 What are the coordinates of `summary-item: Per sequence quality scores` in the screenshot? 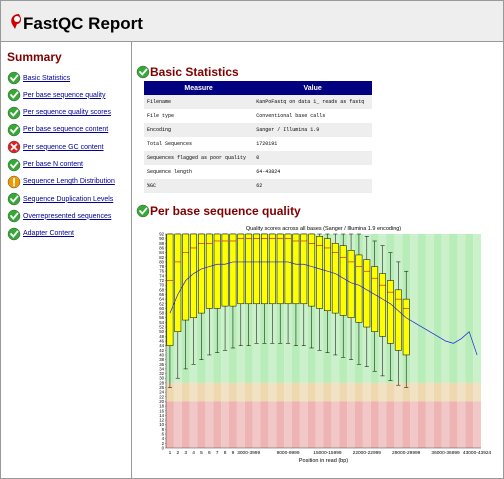 It's located at (59, 113).